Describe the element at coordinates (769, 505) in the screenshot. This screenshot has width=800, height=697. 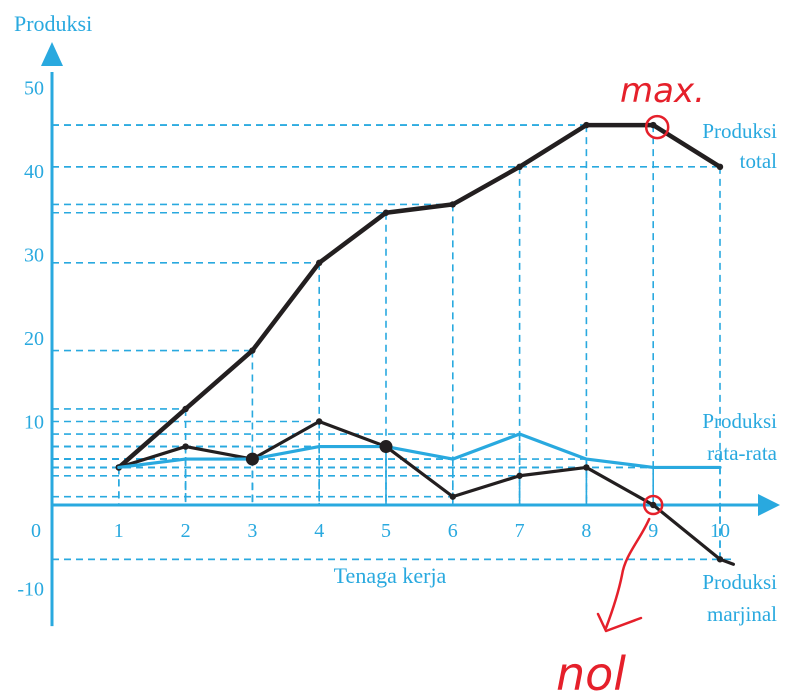
I see `x-axis-arrow` at that location.